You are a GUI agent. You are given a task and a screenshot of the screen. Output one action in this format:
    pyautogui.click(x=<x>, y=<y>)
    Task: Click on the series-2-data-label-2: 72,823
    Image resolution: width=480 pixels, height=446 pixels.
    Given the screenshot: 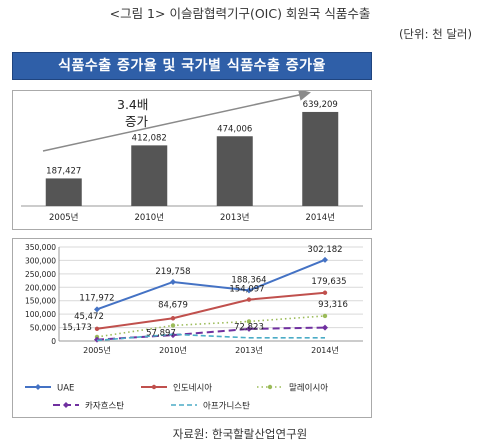 What is the action you would take?
    pyautogui.click(x=249, y=327)
    